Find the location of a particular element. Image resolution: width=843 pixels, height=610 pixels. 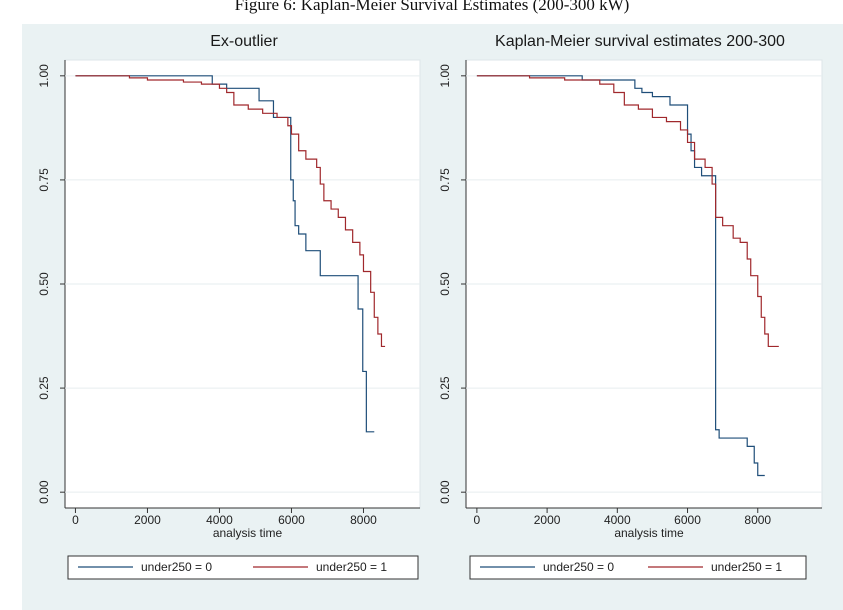

chart-title: Ex-outlier is located at coordinates (244, 41).